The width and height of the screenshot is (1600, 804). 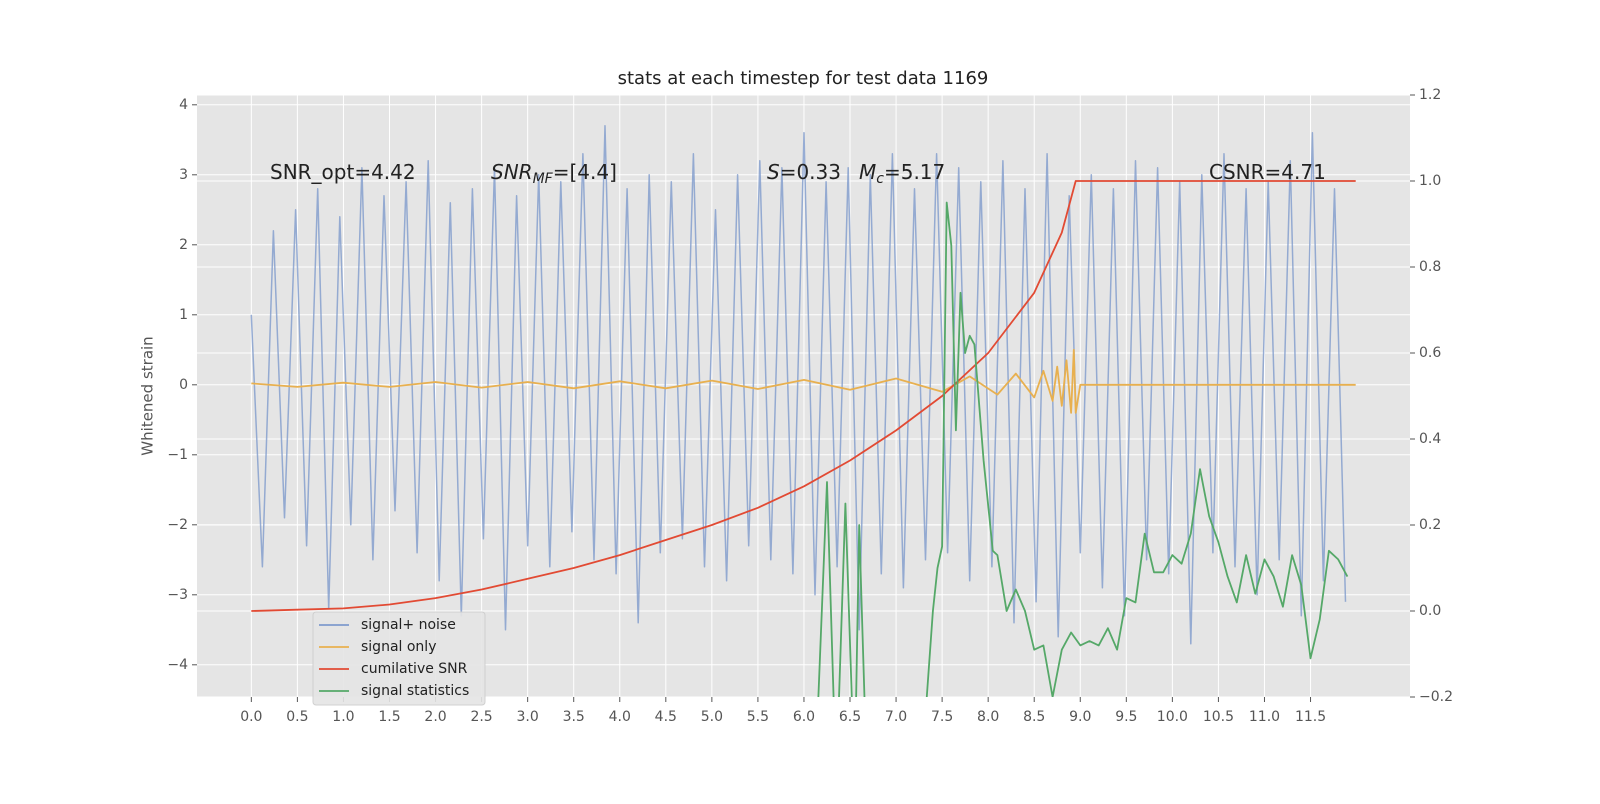 I want to click on y2-tick-label: 0.4, so click(x=1430, y=439).